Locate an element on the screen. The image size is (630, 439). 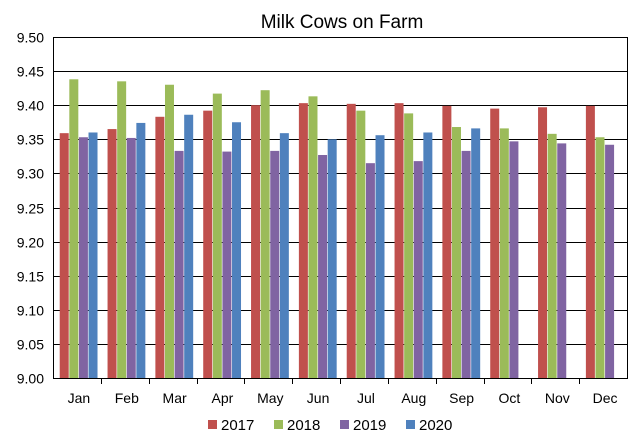
bar-2018-dec is located at coordinates (600, 257).